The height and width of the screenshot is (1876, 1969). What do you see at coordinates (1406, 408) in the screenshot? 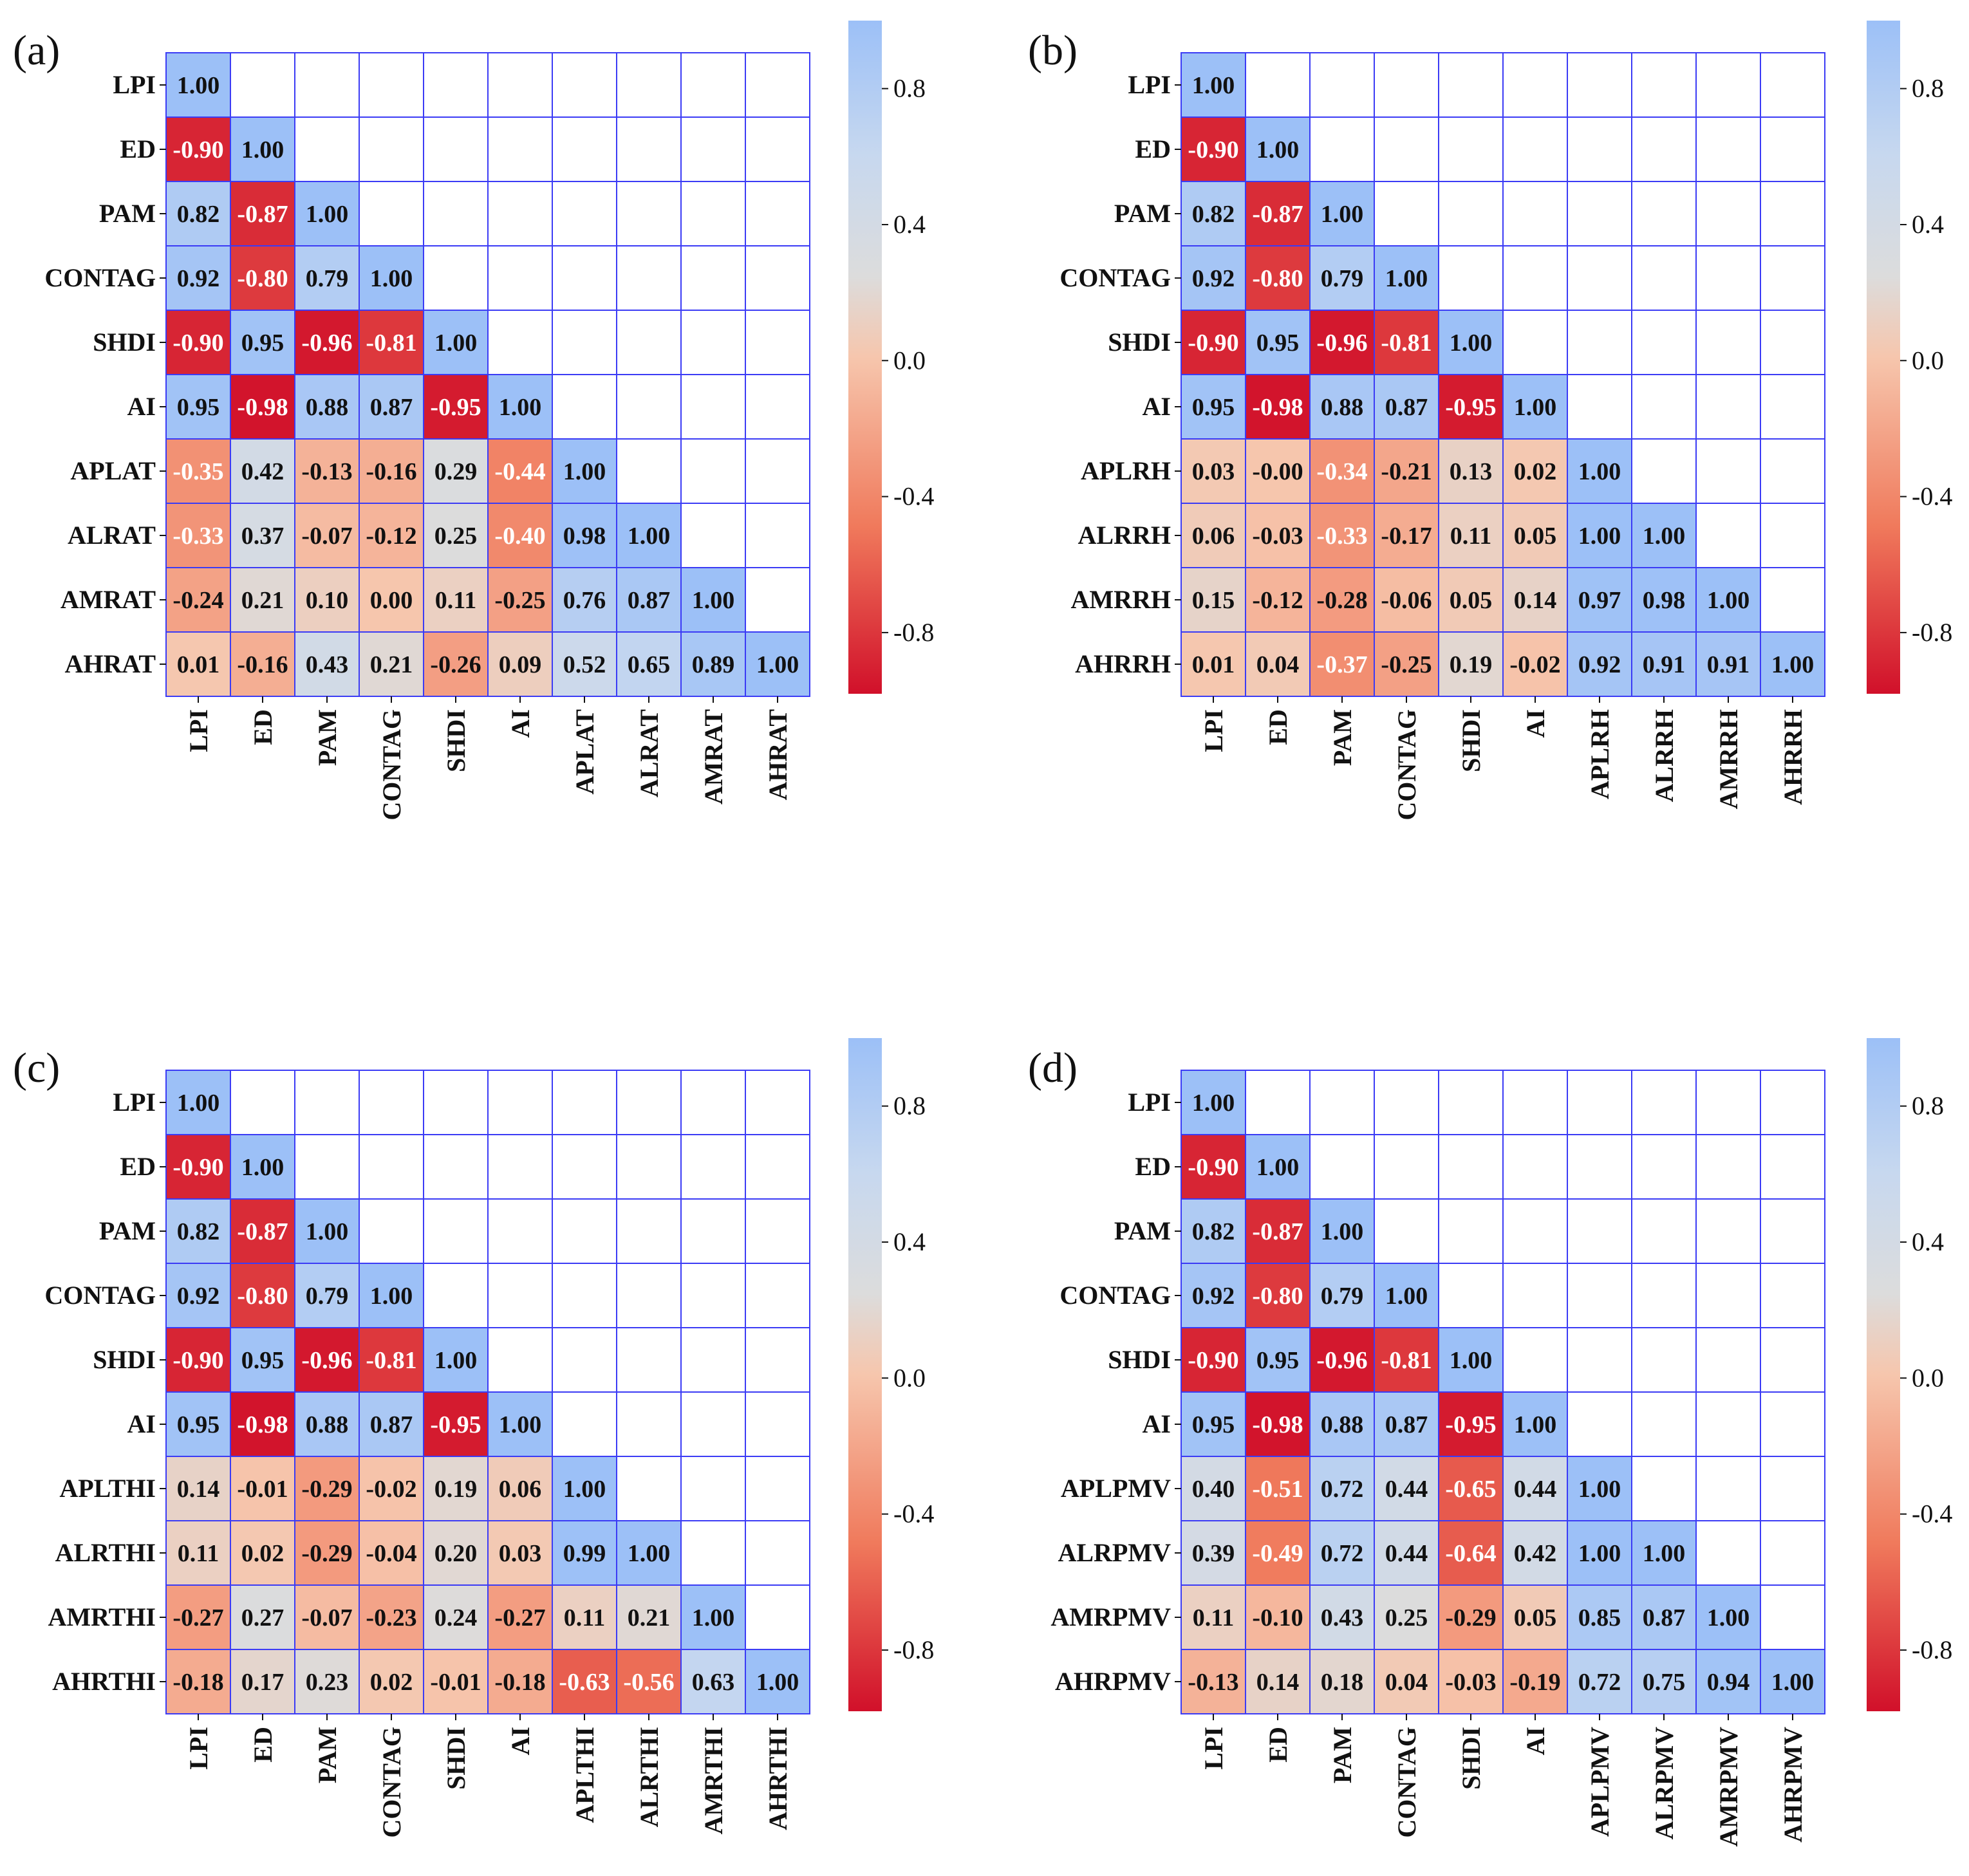
I see `cell-value-label: 0.87` at bounding box center [1406, 408].